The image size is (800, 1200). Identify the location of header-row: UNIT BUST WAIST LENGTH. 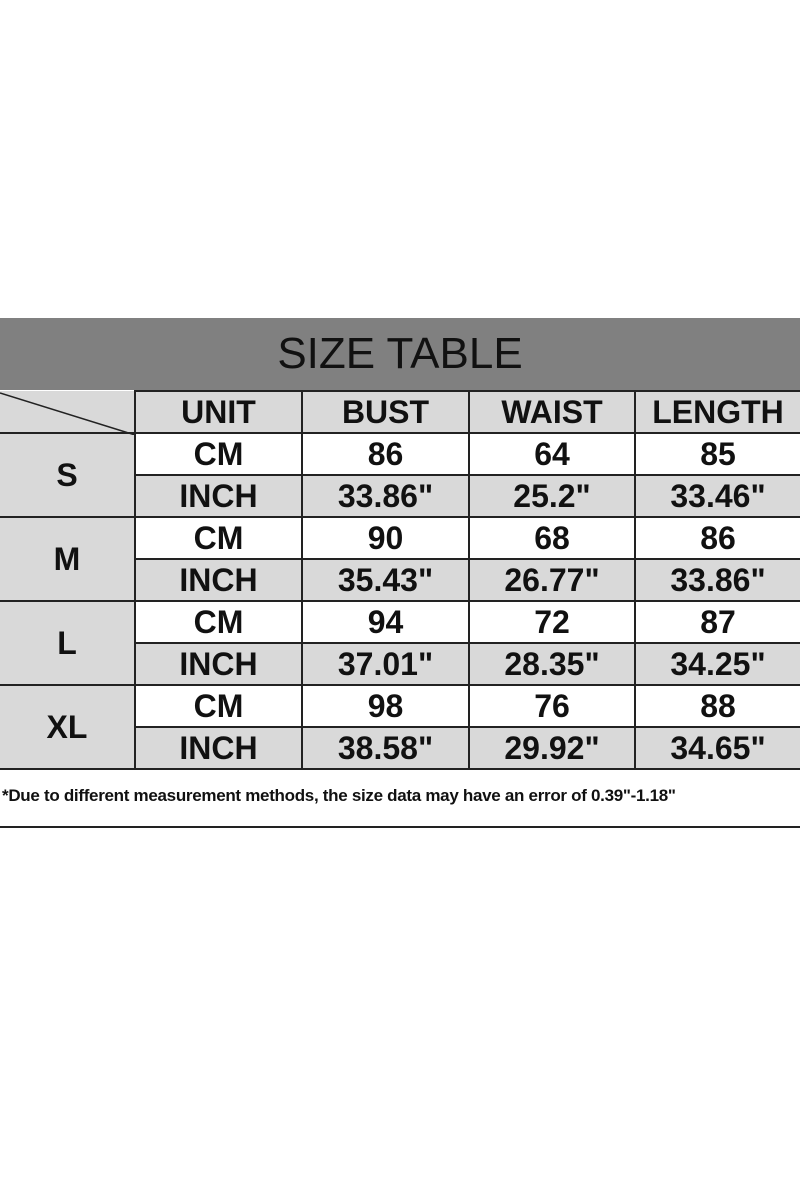
(400, 412).